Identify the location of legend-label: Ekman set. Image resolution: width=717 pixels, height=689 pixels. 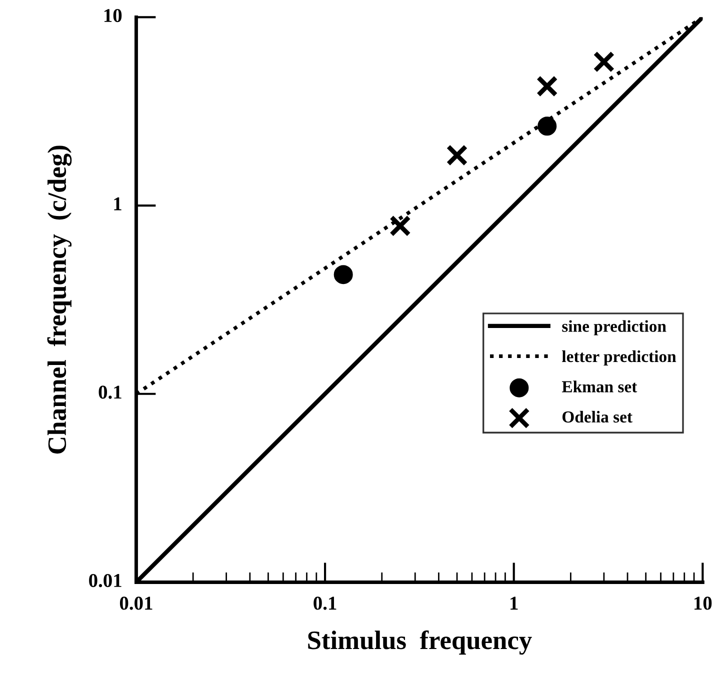
(600, 386).